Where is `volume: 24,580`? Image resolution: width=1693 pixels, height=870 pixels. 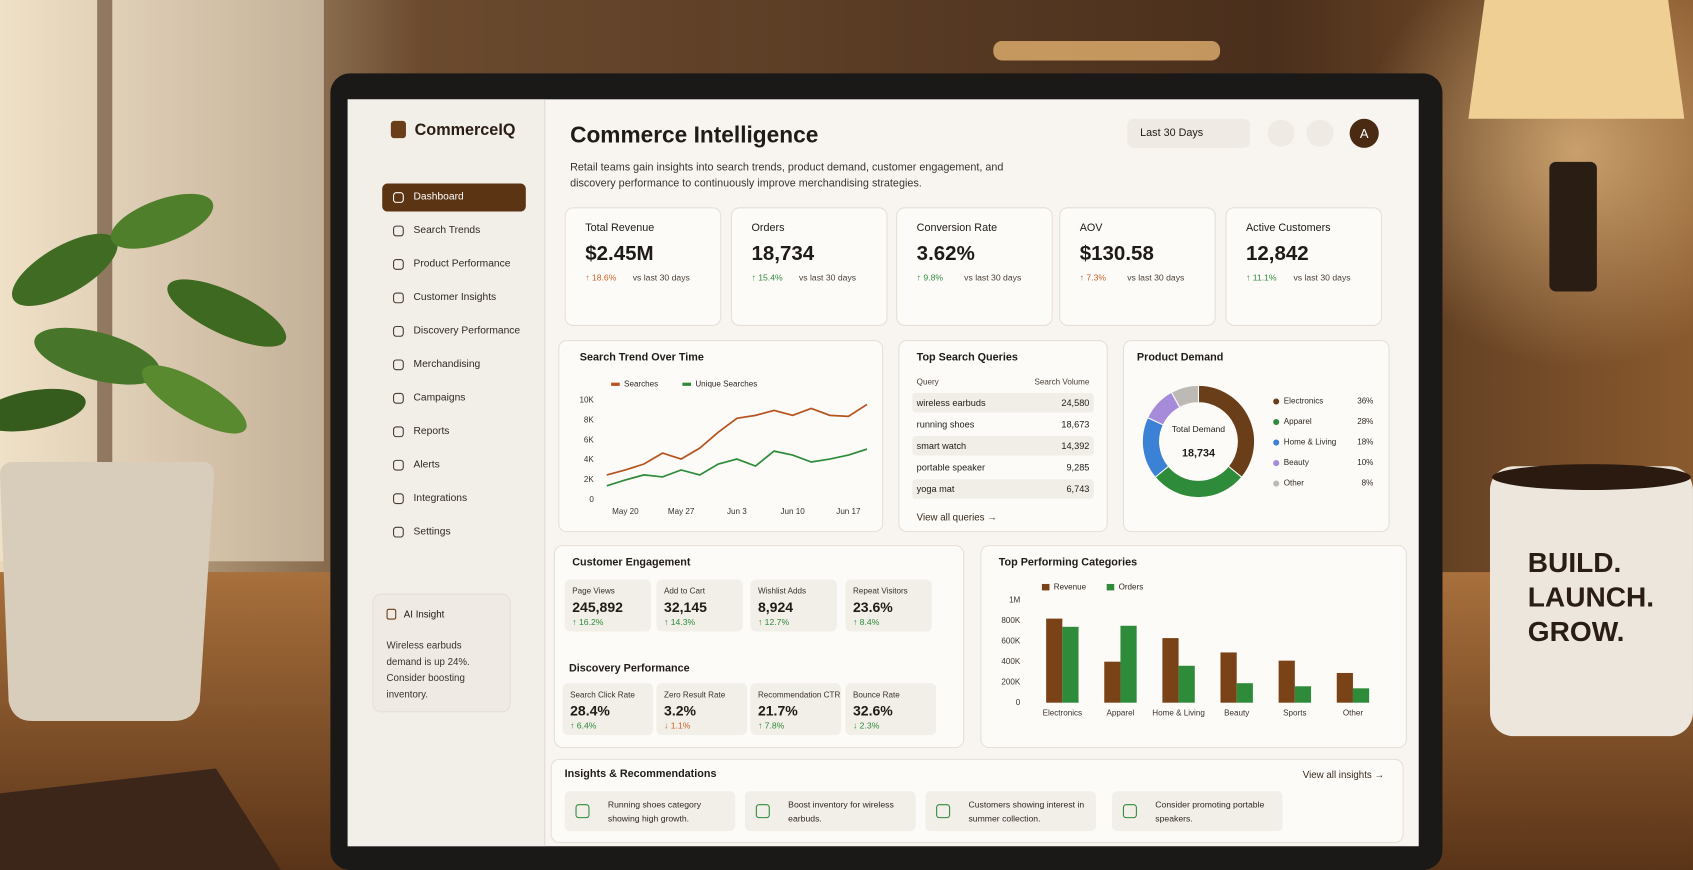
volume: 24,580 is located at coordinates (1075, 403).